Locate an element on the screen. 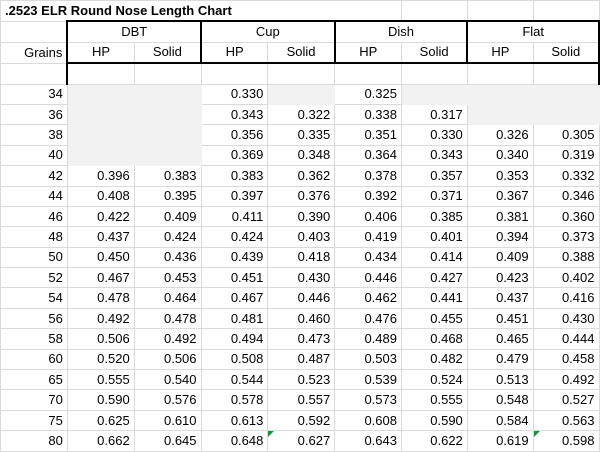 Image resolution: width=600 pixels, height=452 pixels. value-cell-flat-solid: 0.598 is located at coordinates (566, 441).